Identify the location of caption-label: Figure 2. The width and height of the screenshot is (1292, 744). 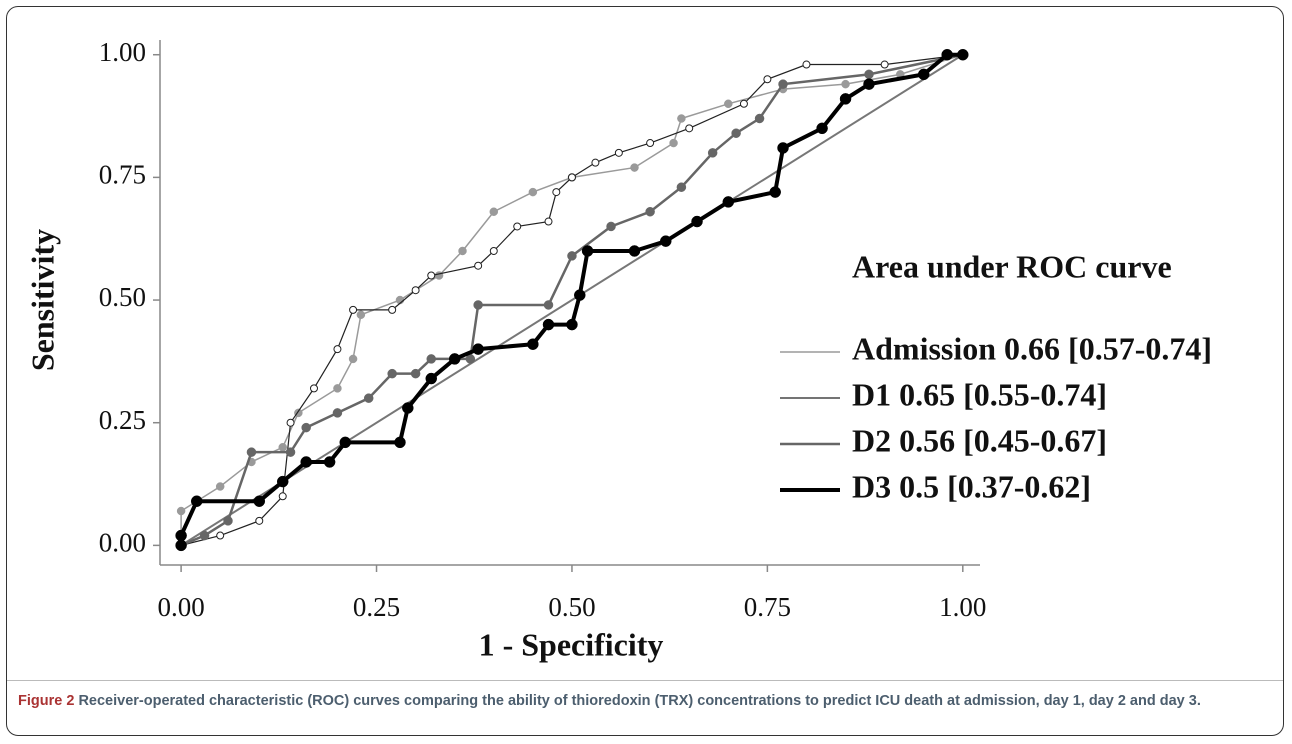
(46, 701).